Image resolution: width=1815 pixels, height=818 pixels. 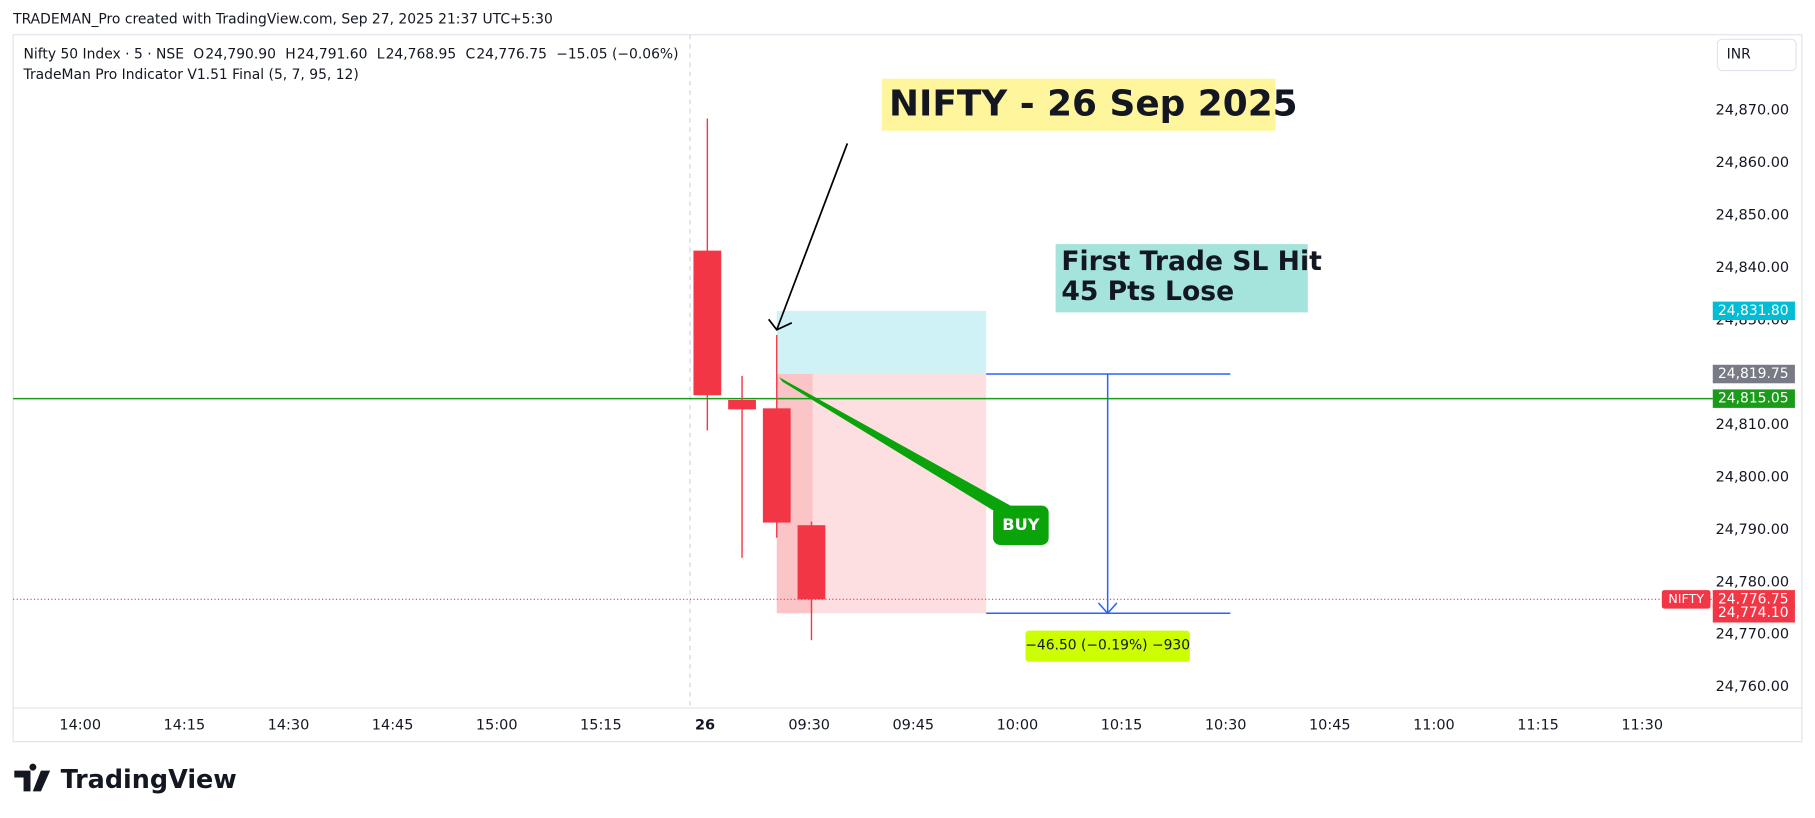 What do you see at coordinates (240, 54) in the screenshot?
I see `legend-value: 24,790.90` at bounding box center [240, 54].